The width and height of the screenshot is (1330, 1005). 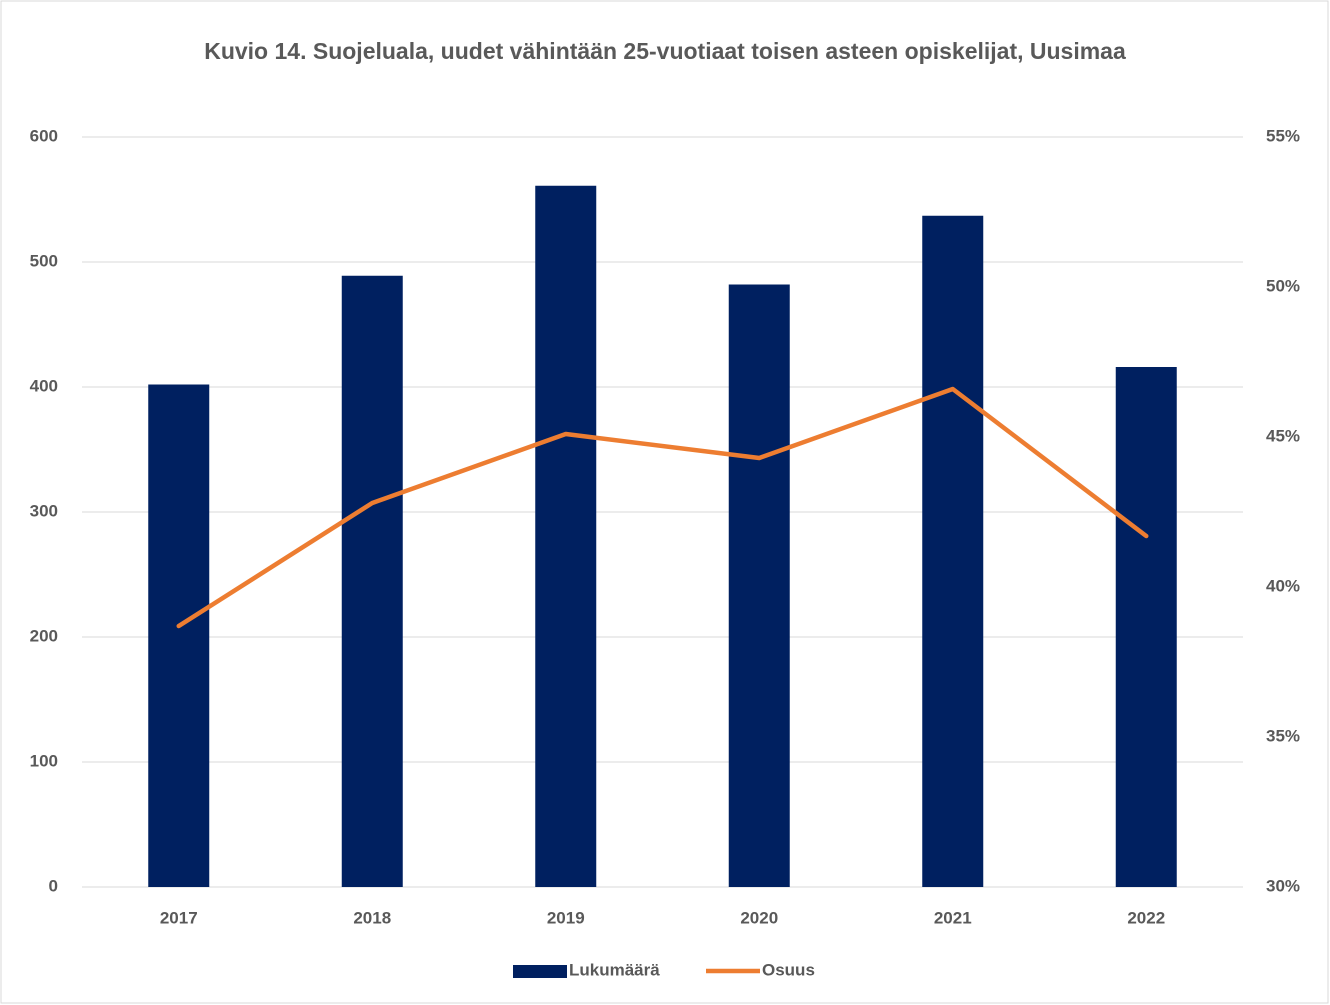 I want to click on y2-tick-label: 45%, so click(x=1283, y=435).